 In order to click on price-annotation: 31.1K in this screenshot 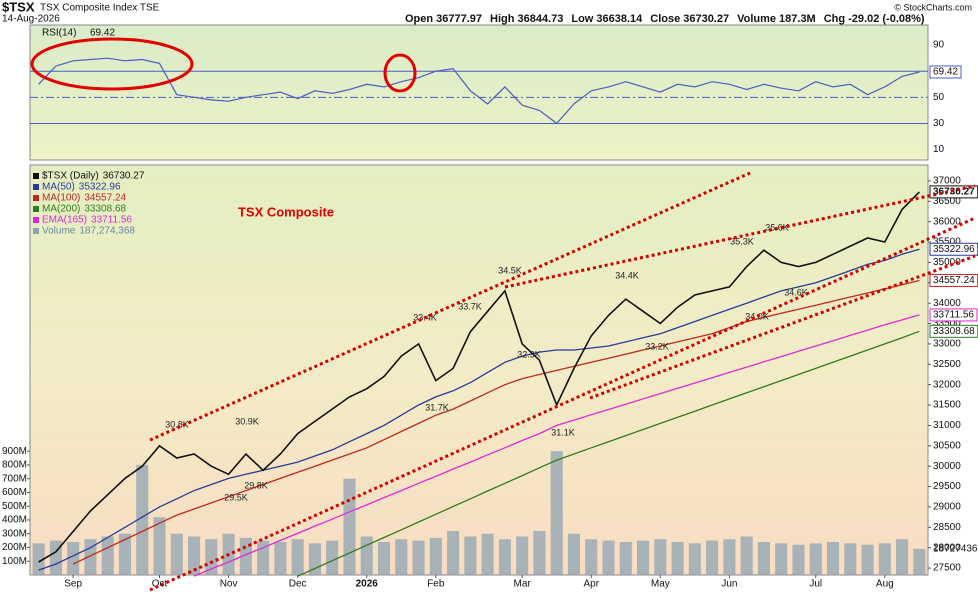, I will do `click(563, 432)`.